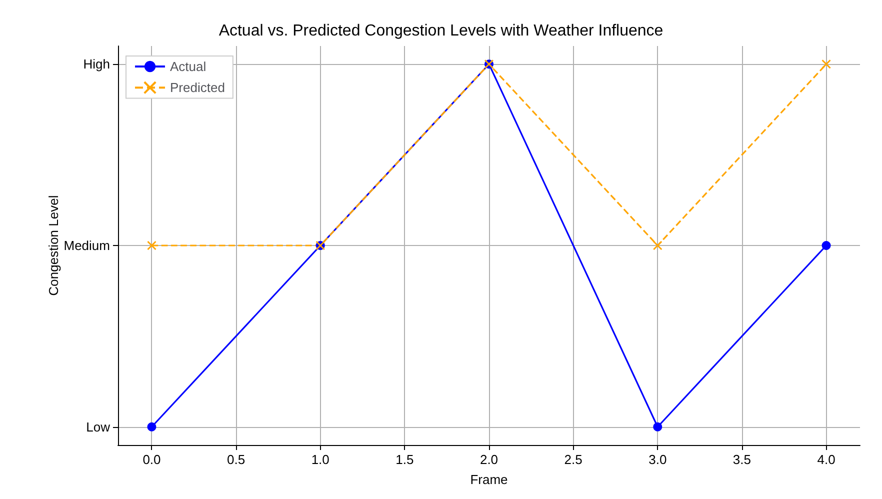  Describe the element at coordinates (197, 88) in the screenshot. I see `legend-label: Predicted` at that location.